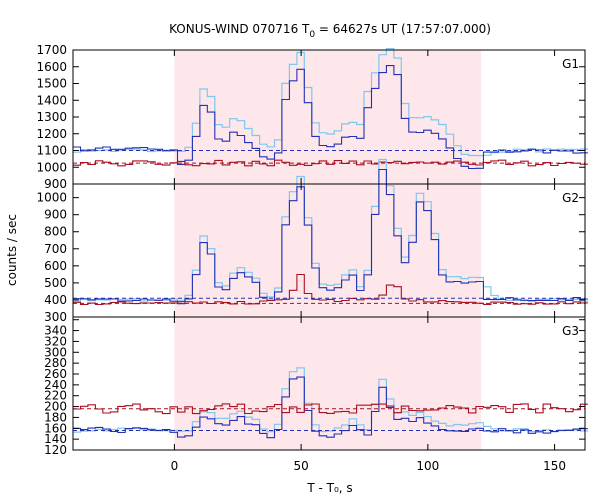  I want to click on panel-label: G3, so click(570, 331).